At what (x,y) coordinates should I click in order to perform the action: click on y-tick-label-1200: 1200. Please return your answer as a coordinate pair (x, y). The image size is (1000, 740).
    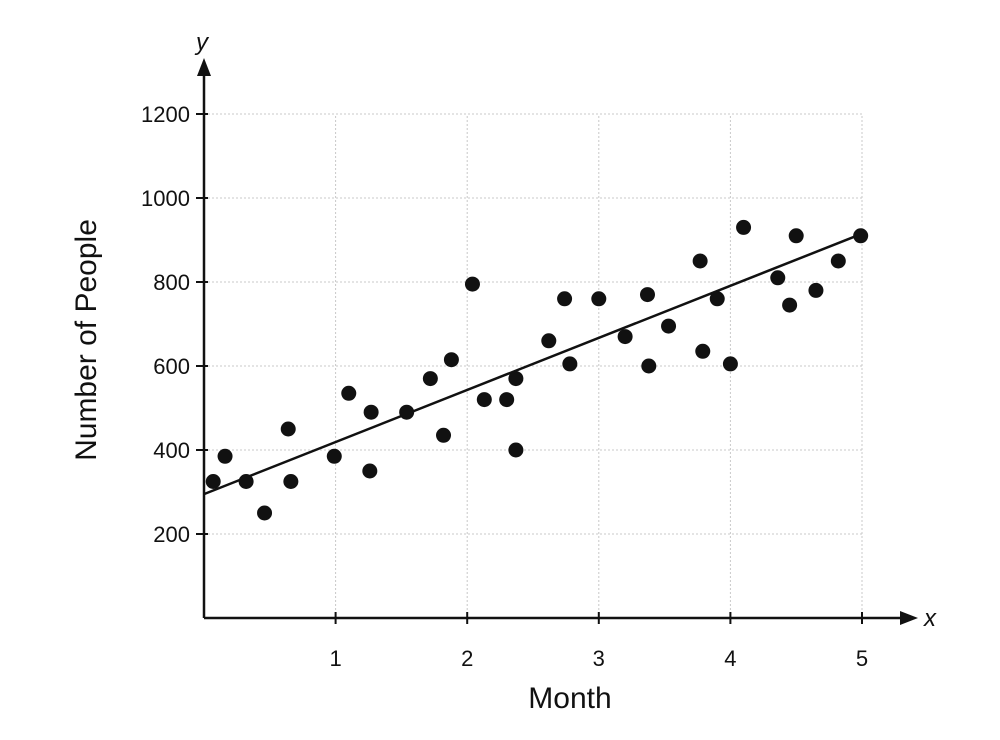
    Looking at the image, I should click on (165, 114).